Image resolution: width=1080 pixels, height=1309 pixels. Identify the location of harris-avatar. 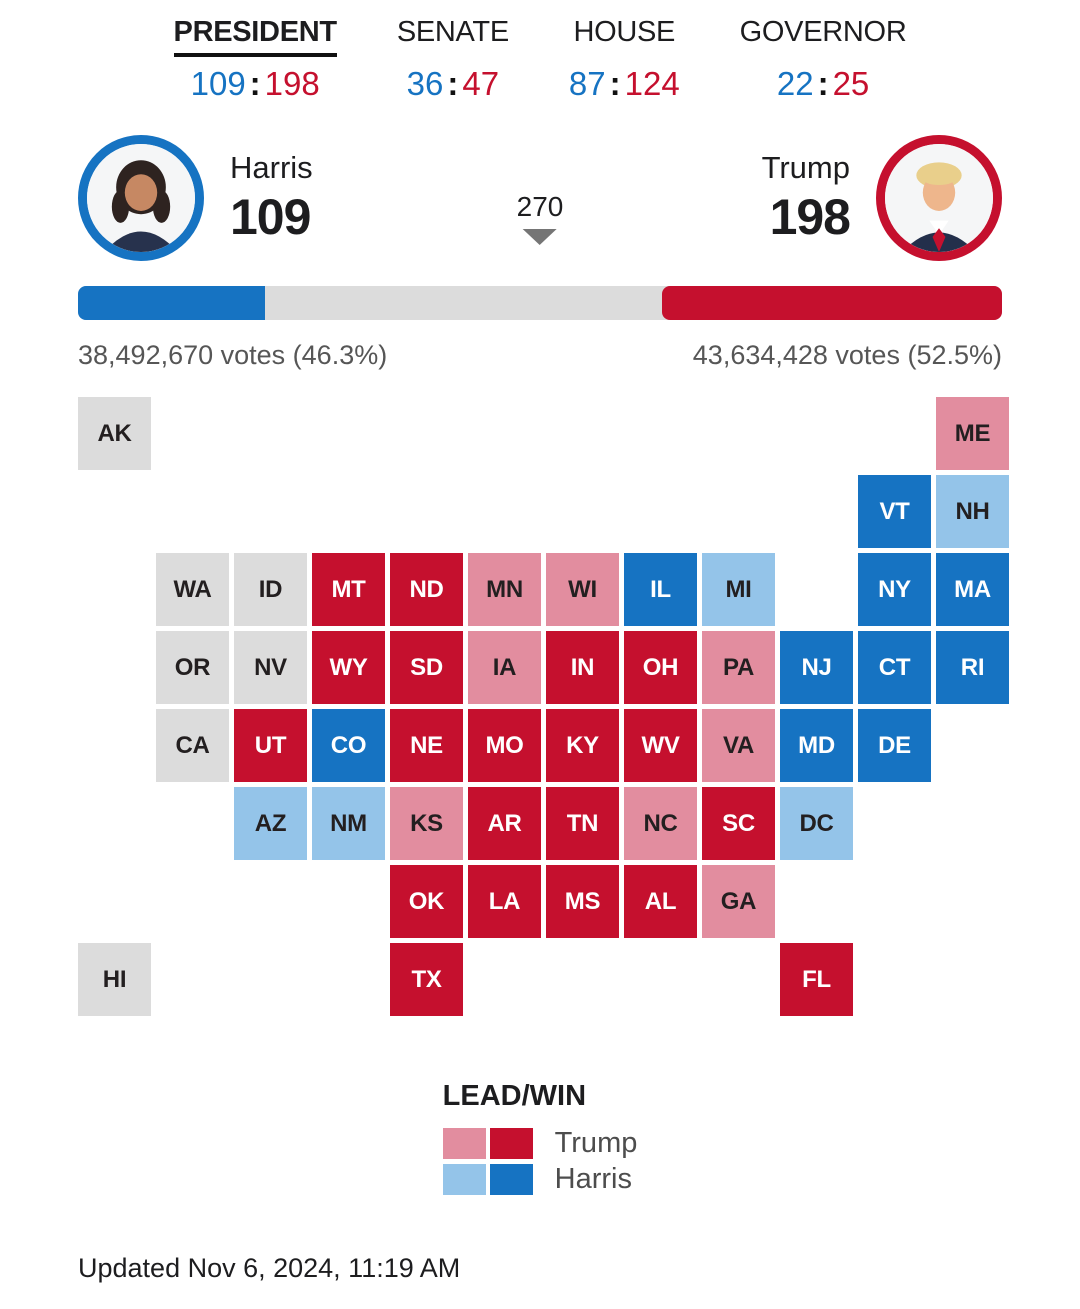
(141, 198).